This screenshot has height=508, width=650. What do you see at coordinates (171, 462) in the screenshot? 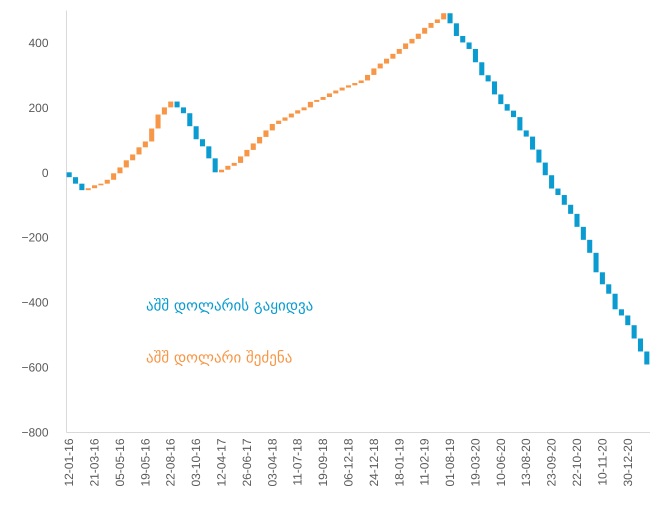
I see `x-tick-label: 22-08-16` at bounding box center [171, 462].